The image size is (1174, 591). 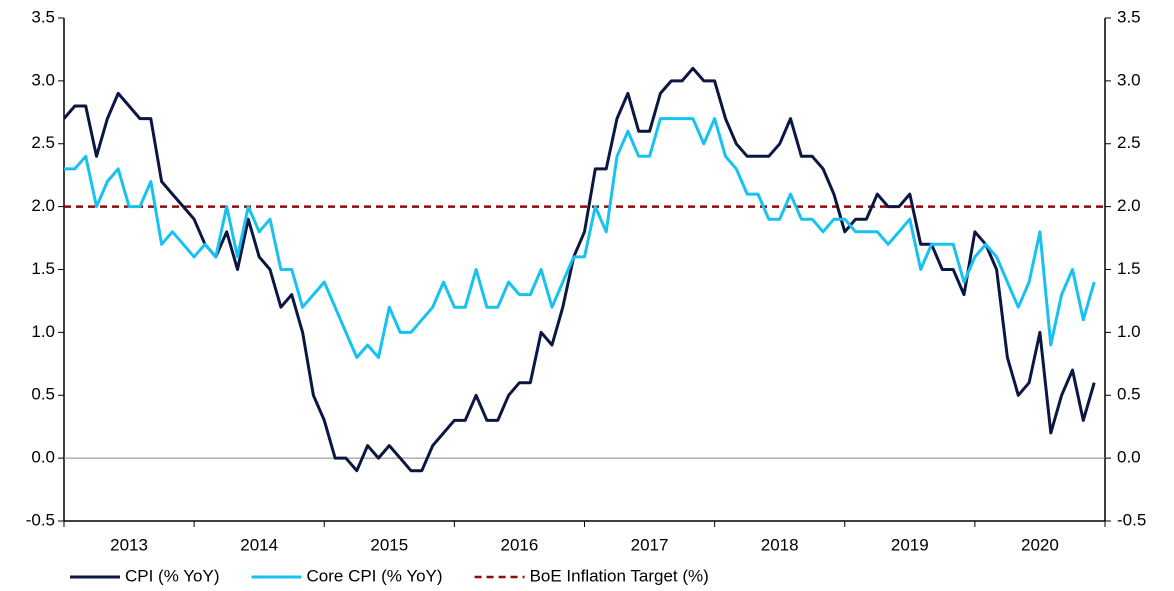 I want to click on x-tick-label: 2014, so click(x=259, y=544).